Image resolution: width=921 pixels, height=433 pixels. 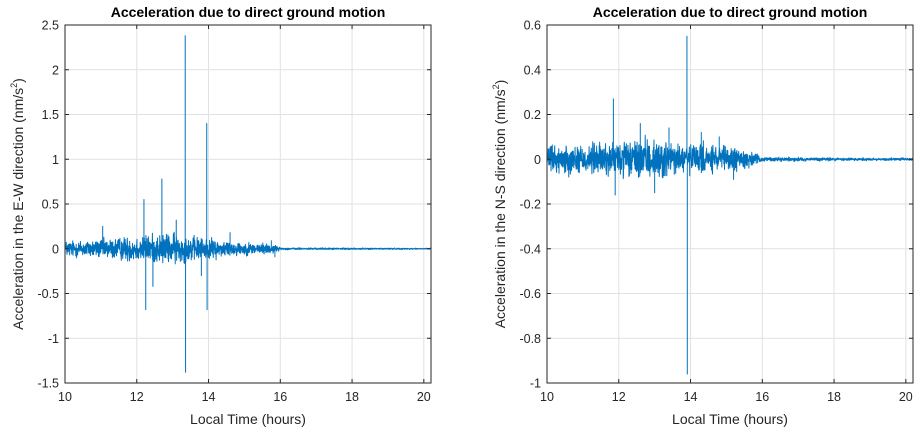 I want to click on y-tick-label: 0.5, so click(x=50, y=205).